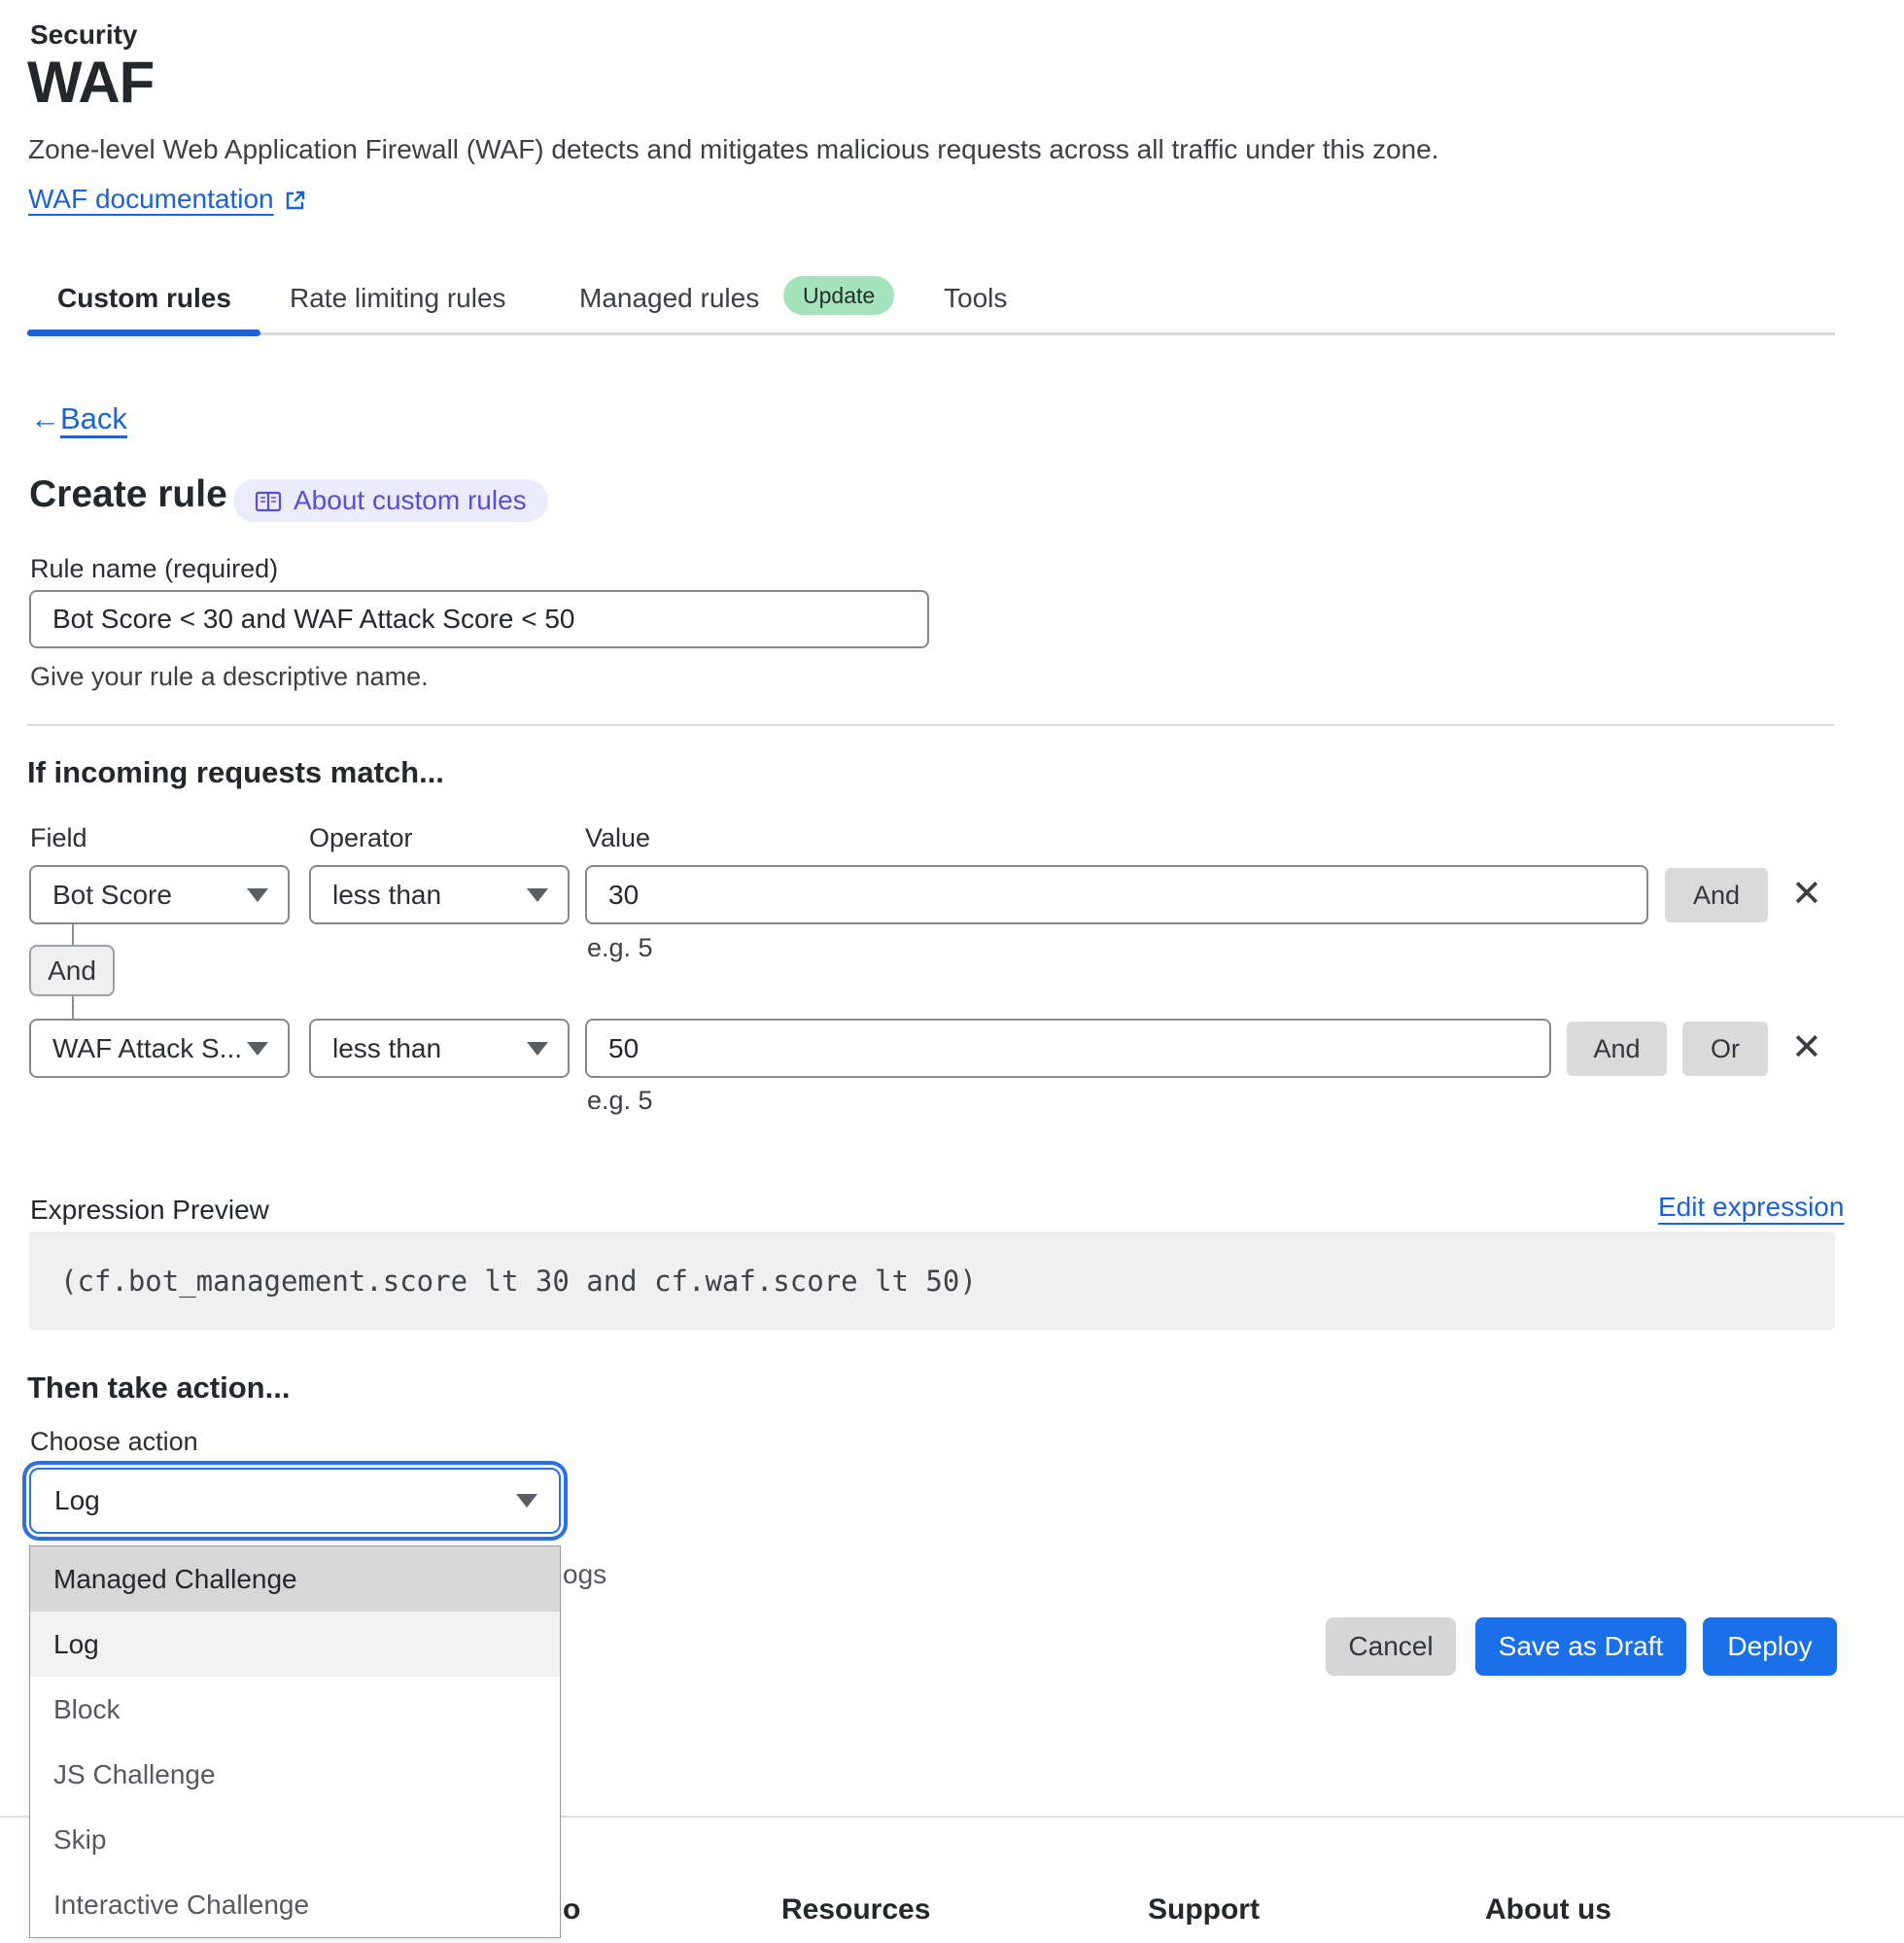  Describe the element at coordinates (1806, 1047) in the screenshot. I see `remove-row2-icon: ✕` at that location.